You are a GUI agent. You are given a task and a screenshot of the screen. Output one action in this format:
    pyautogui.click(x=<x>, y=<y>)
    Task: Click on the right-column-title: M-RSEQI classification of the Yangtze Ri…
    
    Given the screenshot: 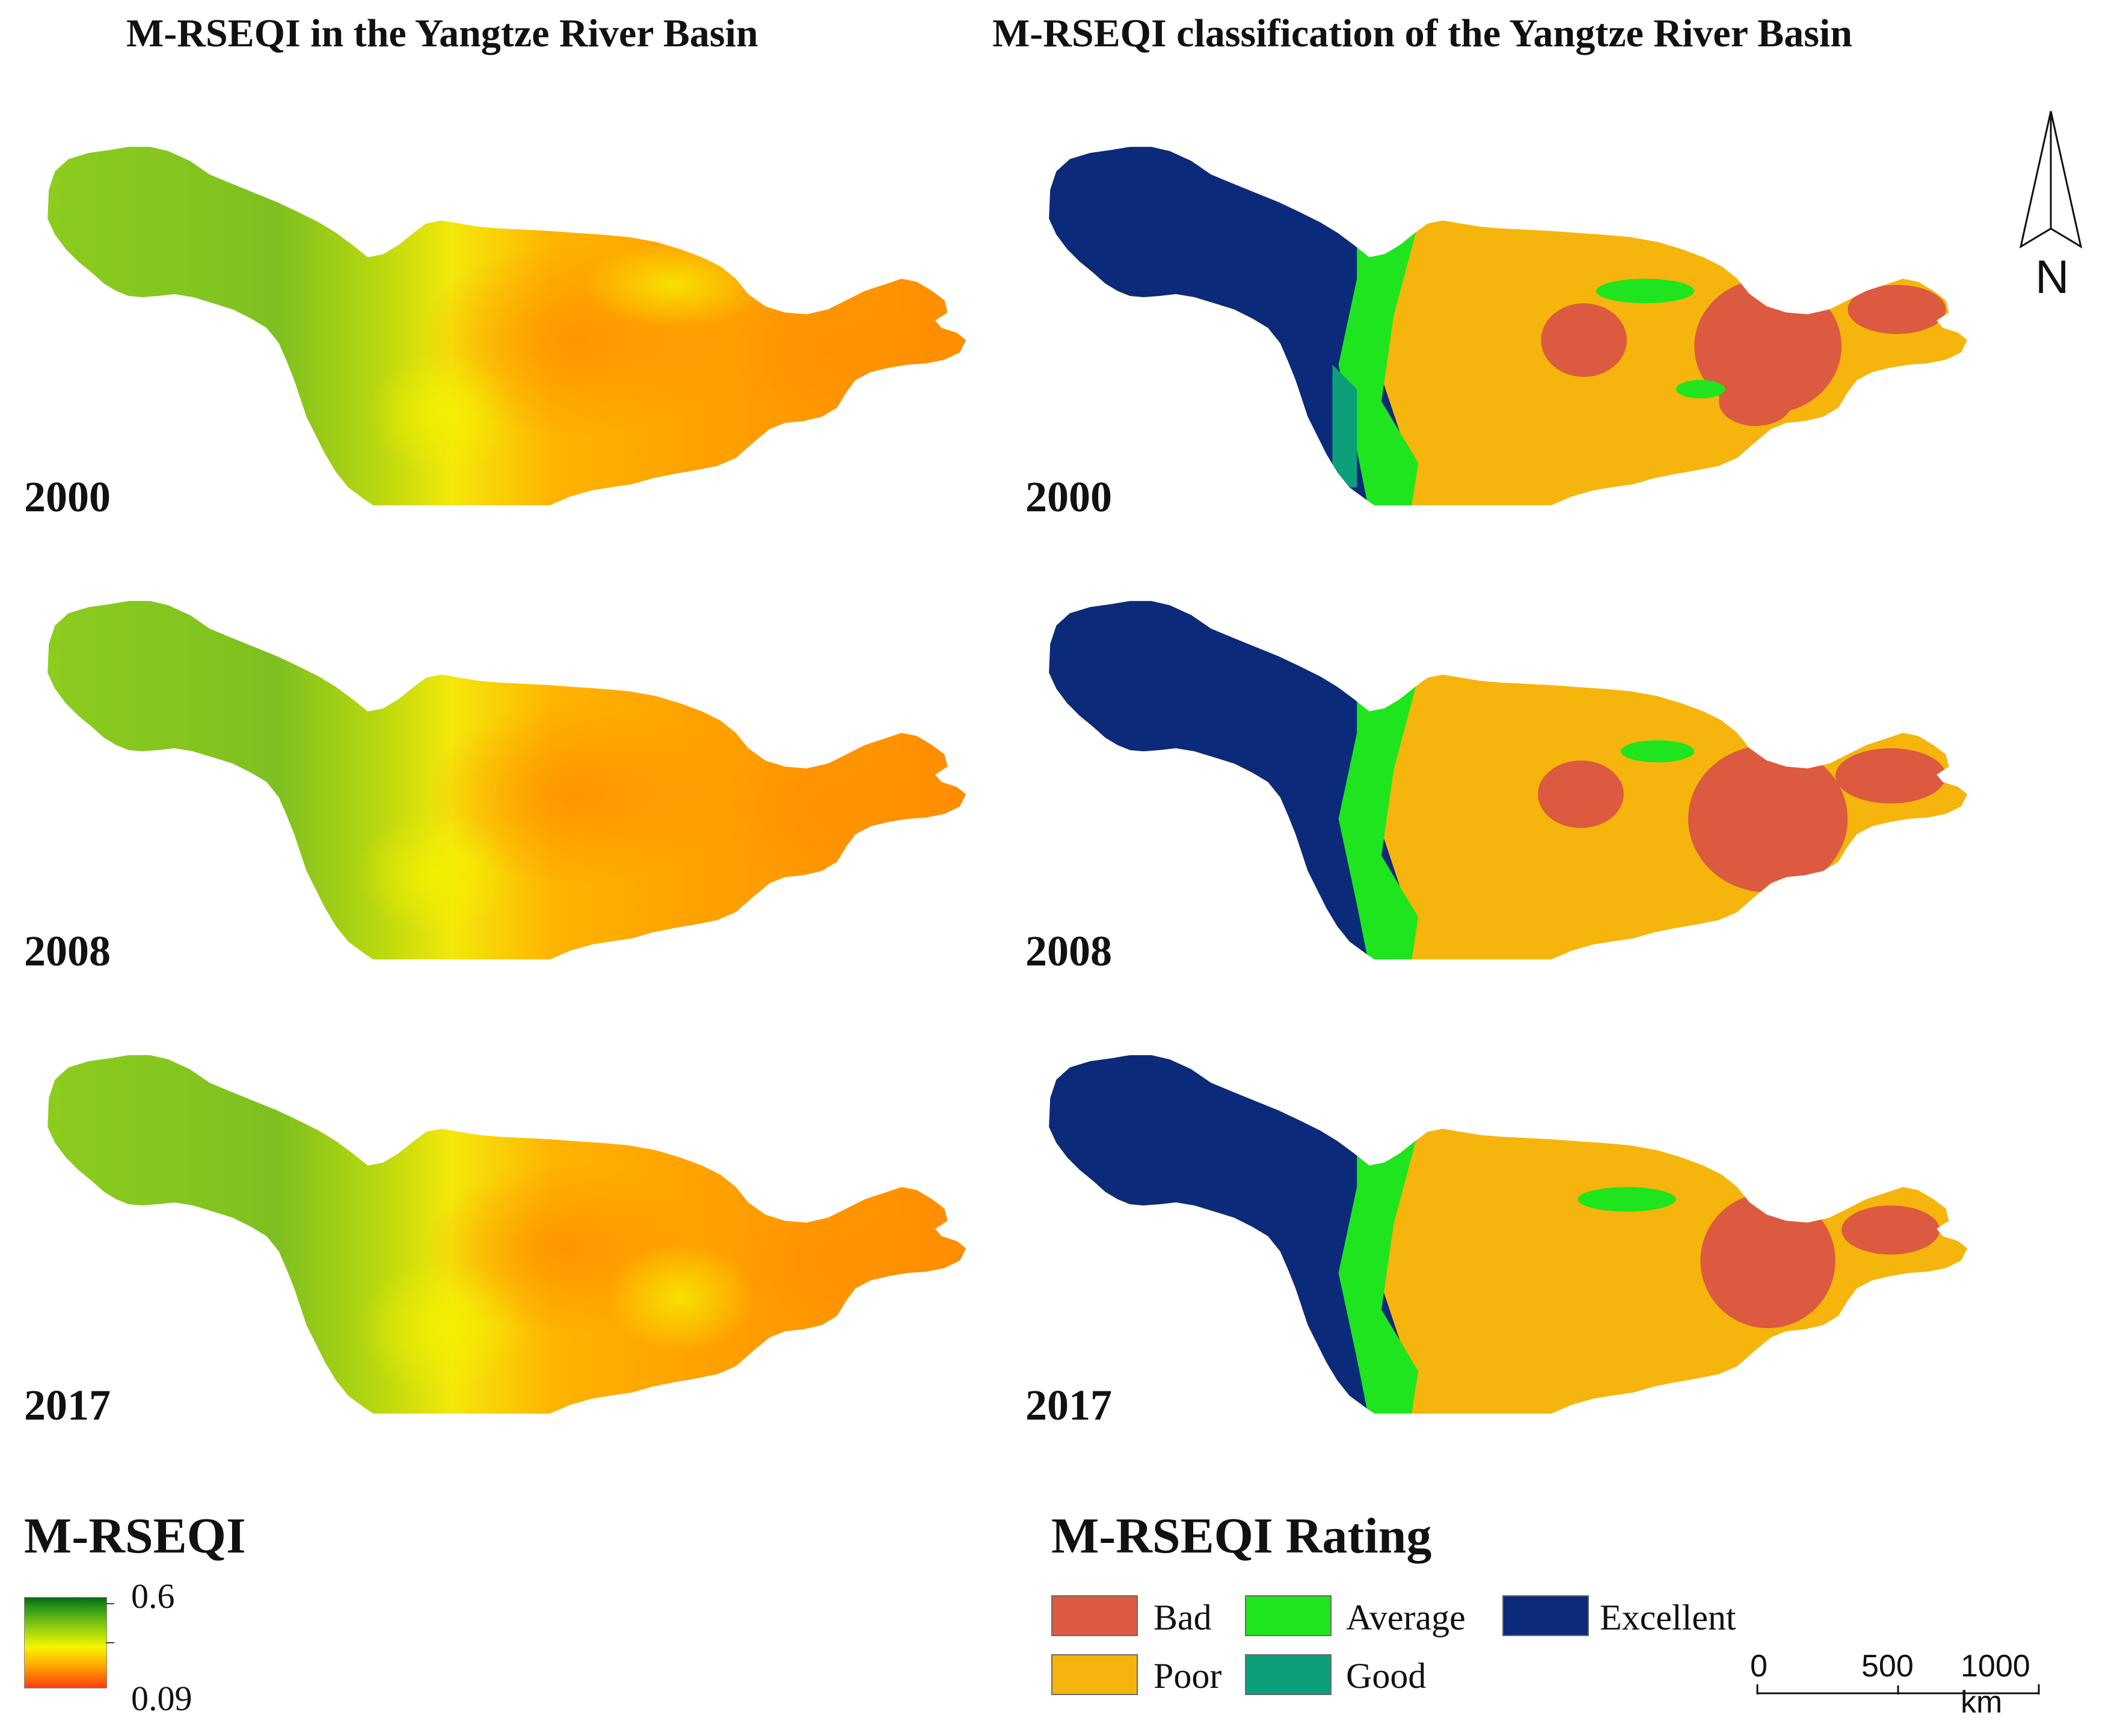 What is the action you would take?
    pyautogui.click(x=1422, y=33)
    